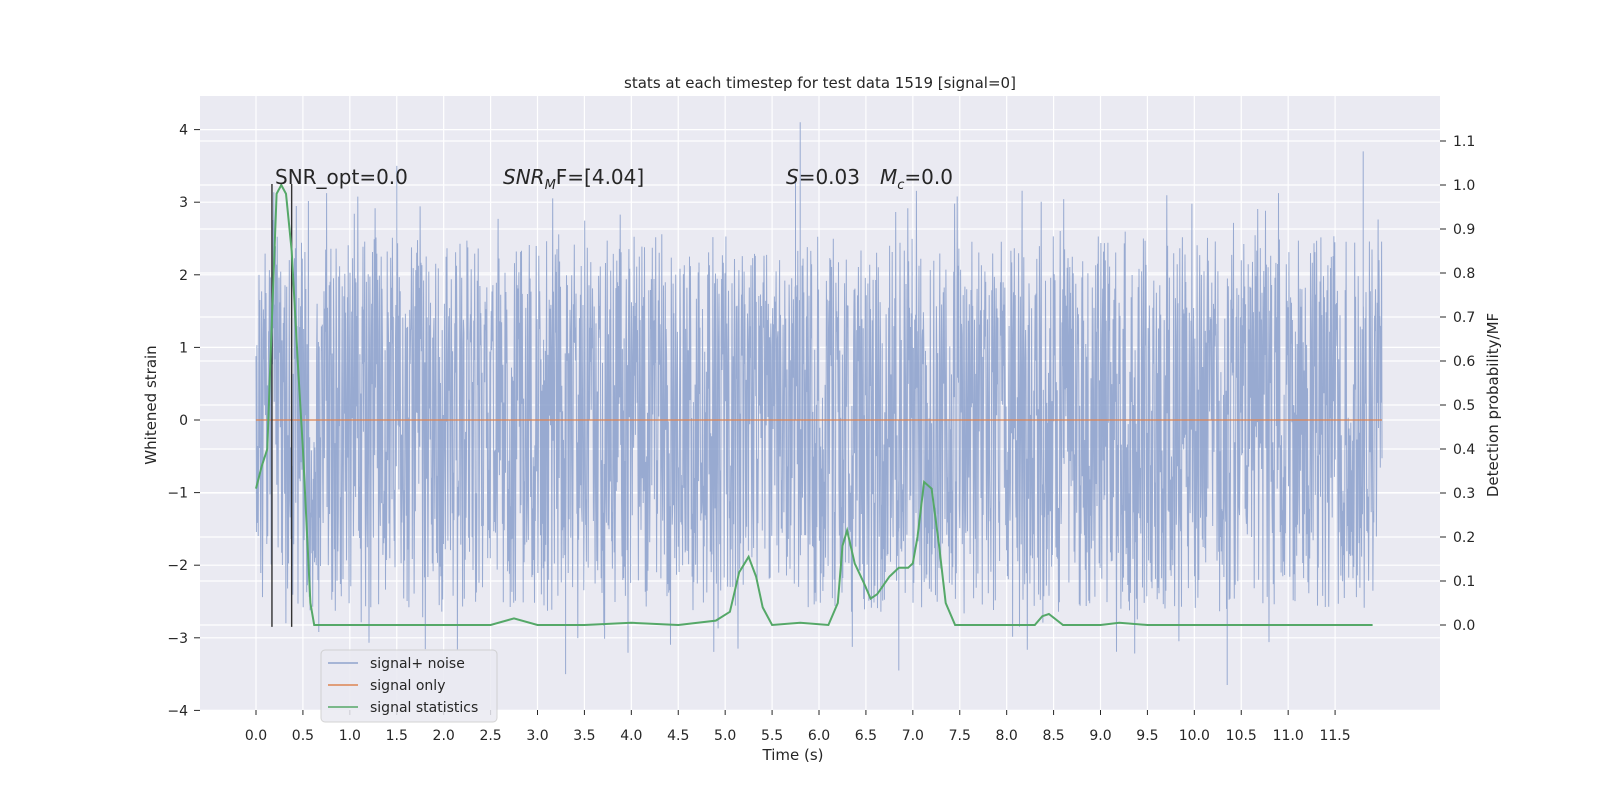 The image size is (1600, 800). Describe the element at coordinates (913, 736) in the screenshot. I see `x-tick-label: 7.0` at that location.